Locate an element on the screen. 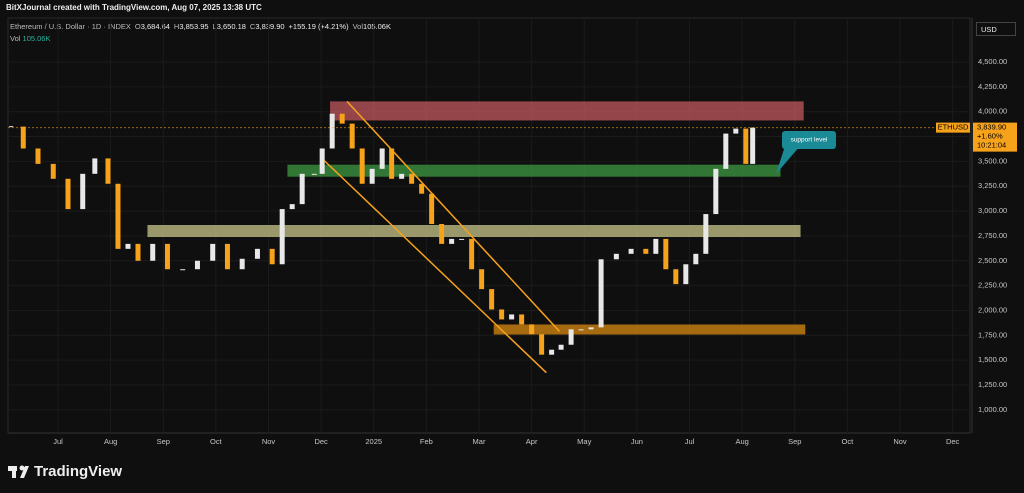 The width and height of the screenshot is (1024, 493). ohlc: O3,684.64 is located at coordinates (152, 26).